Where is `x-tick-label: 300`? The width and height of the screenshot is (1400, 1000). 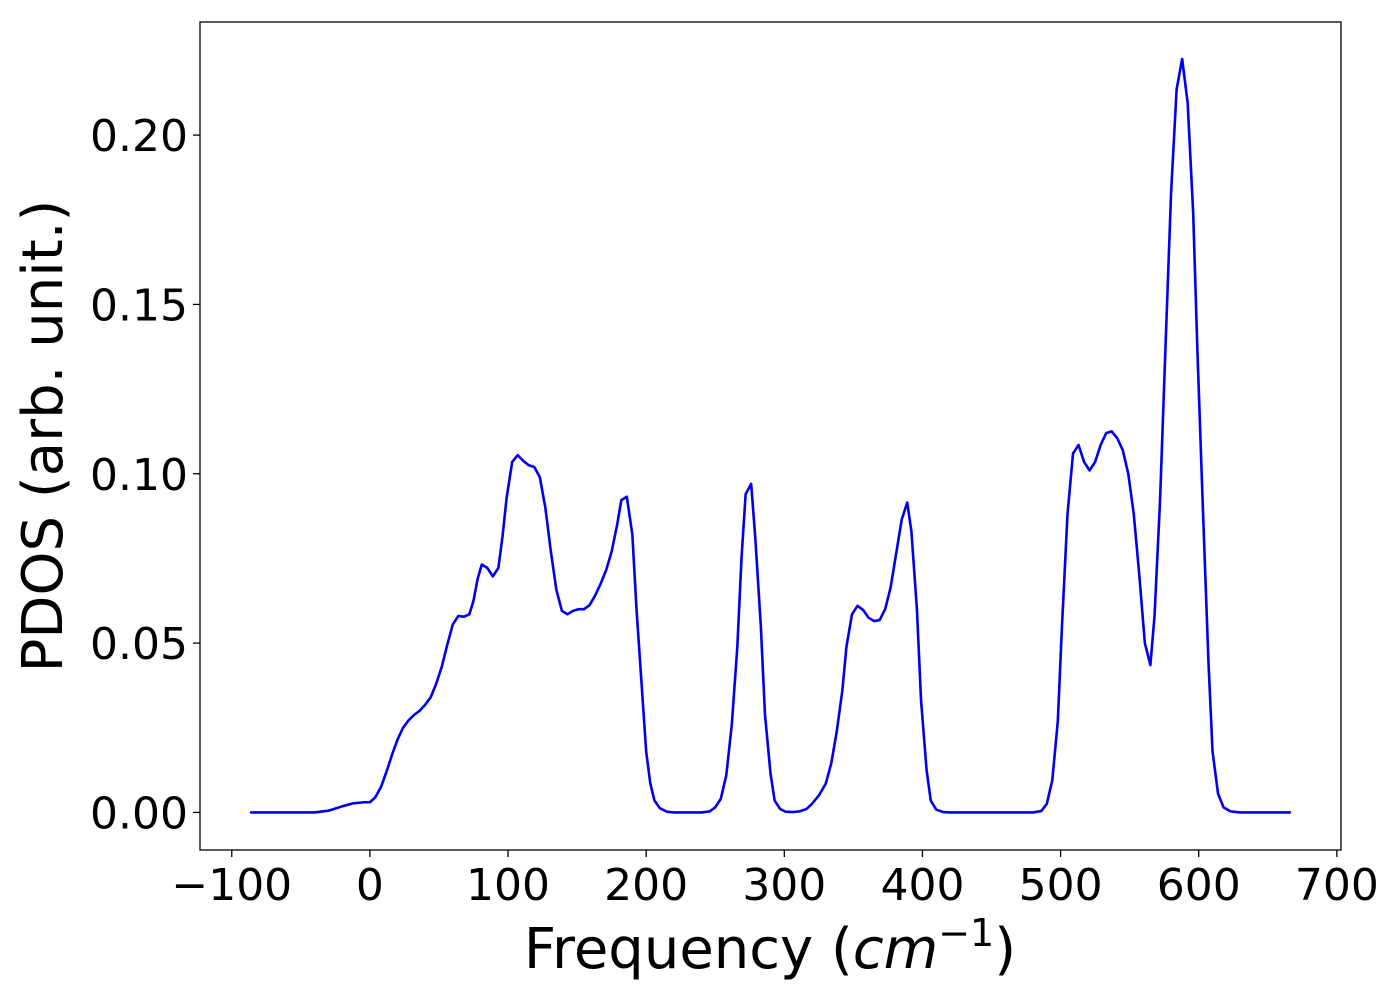 x-tick-label: 300 is located at coordinates (784, 885).